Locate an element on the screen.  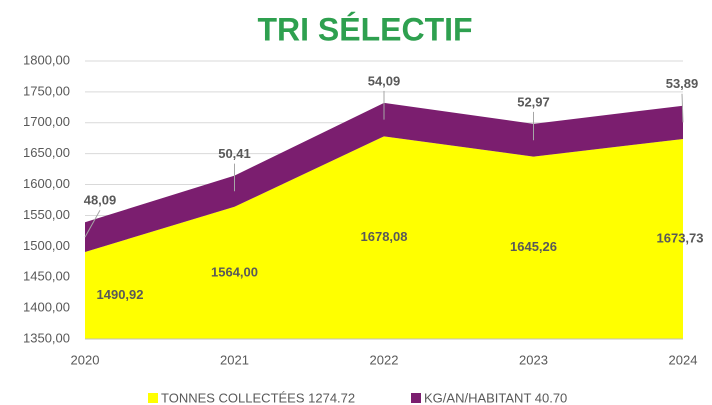
data-label: 1678,08 is located at coordinates (384, 236).